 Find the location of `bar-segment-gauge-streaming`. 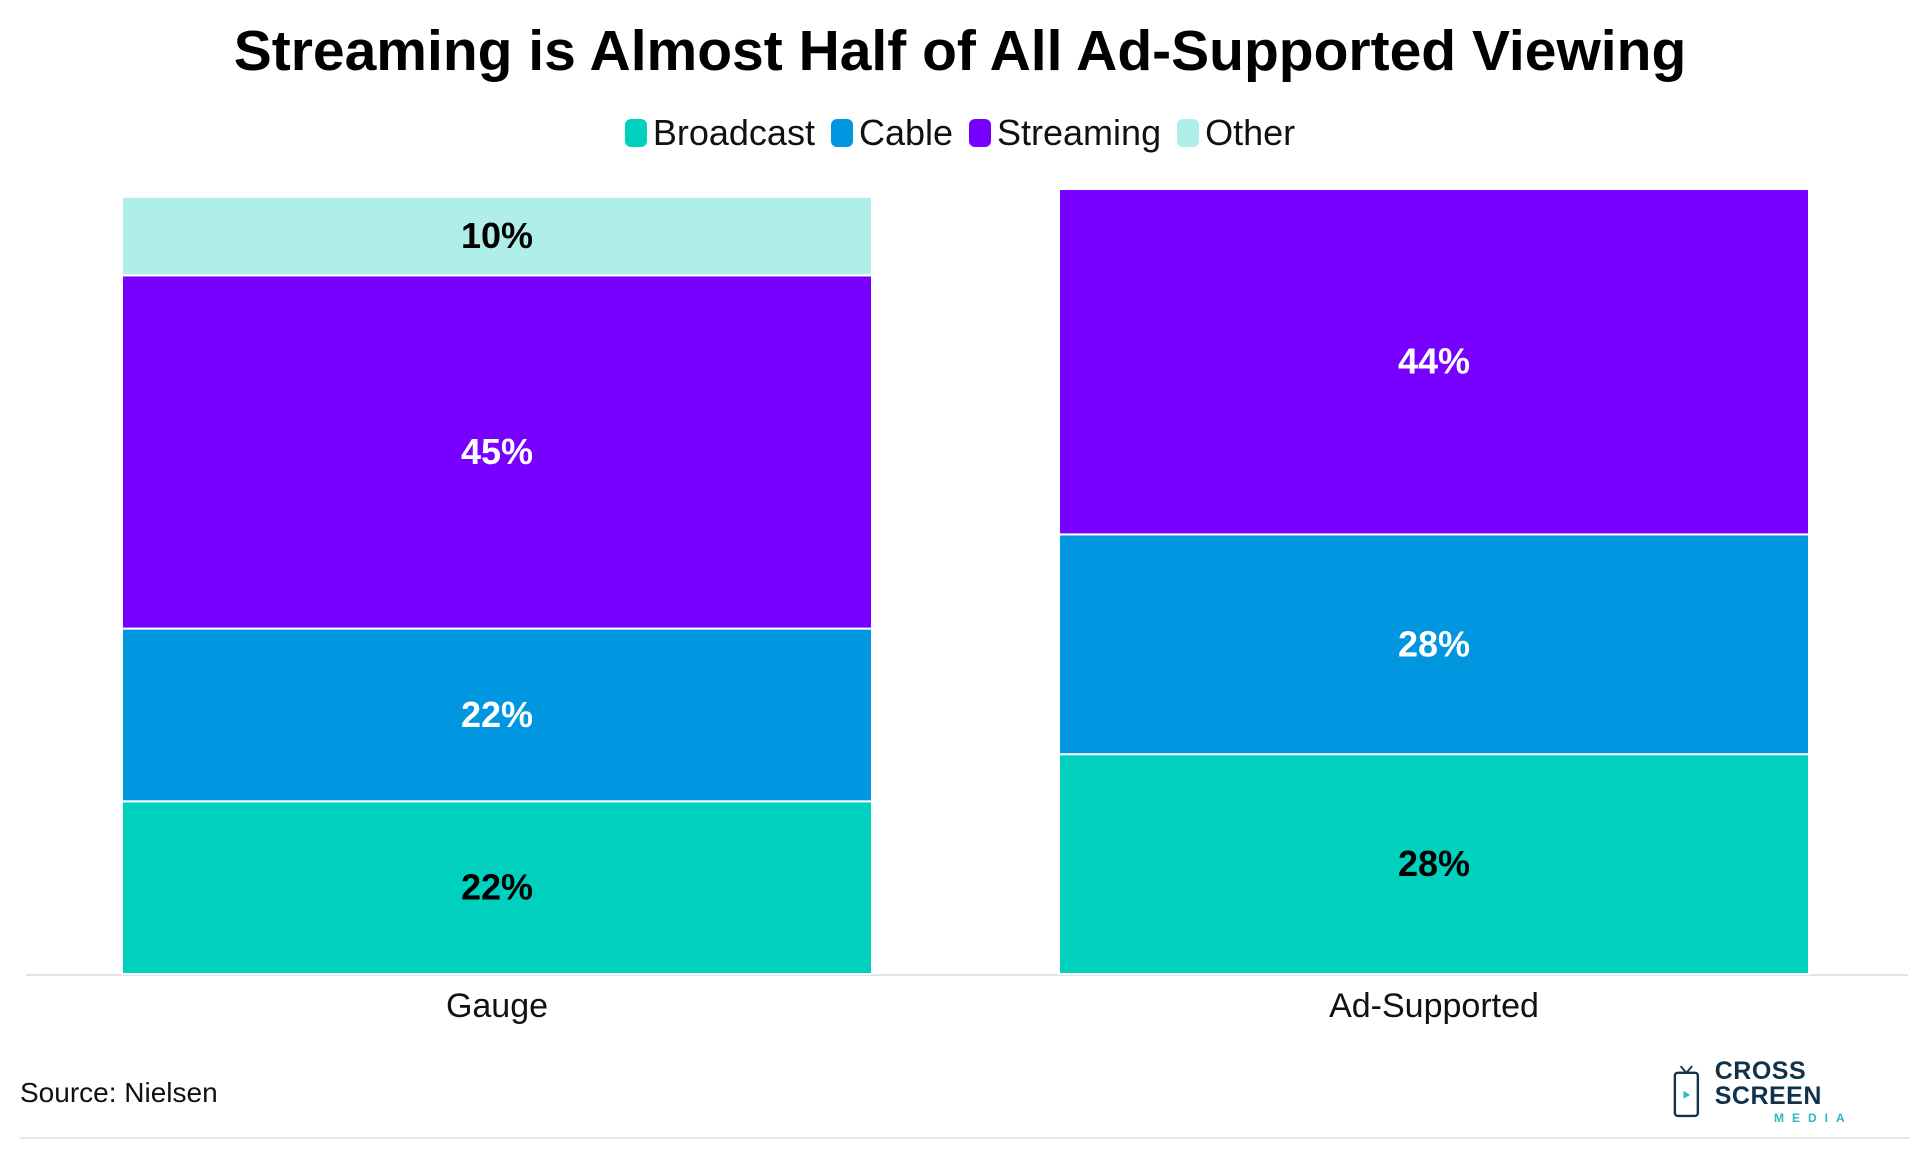

bar-segment-gauge-streaming is located at coordinates (497, 452).